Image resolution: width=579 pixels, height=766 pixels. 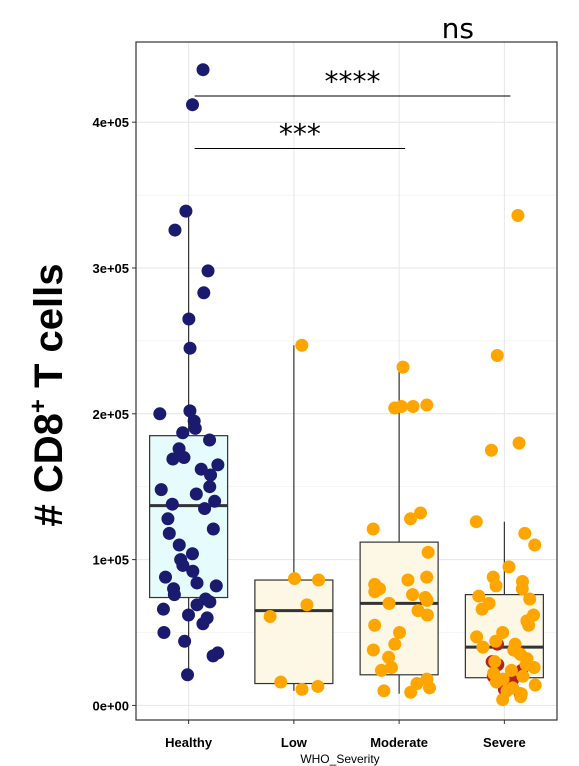 What do you see at coordinates (49, 469) in the screenshot?
I see `y-axis-label-main: # CD8` at bounding box center [49, 469].